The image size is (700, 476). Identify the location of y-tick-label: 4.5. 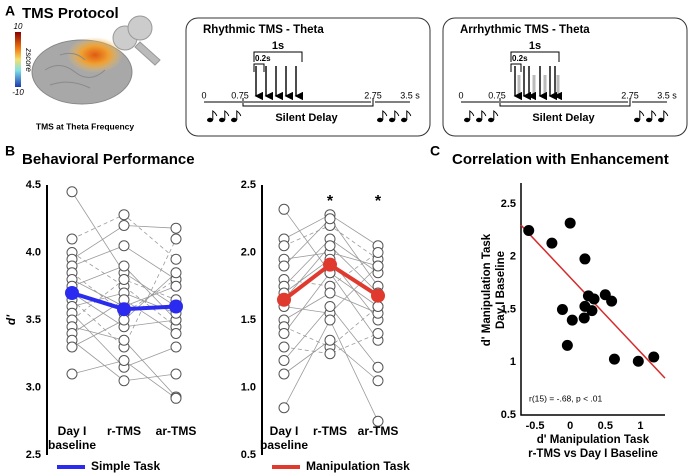
(33, 185).